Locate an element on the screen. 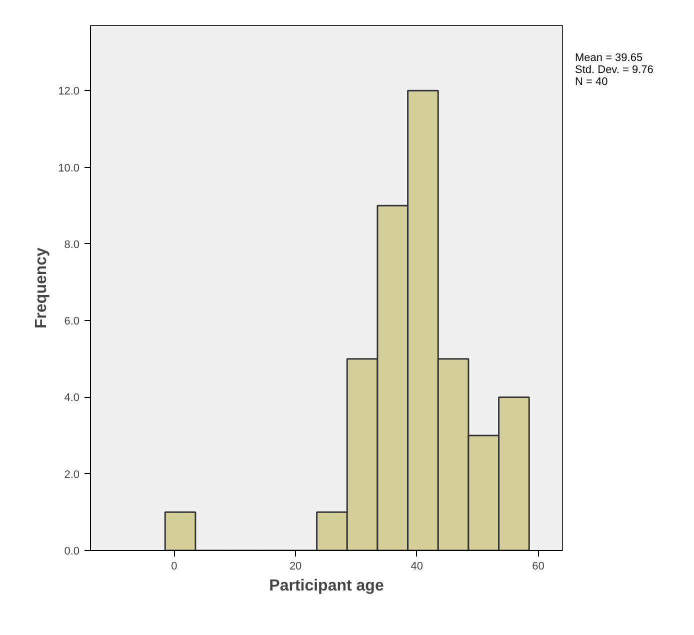 The image size is (694, 635). x-tick-label: 0 is located at coordinates (174, 566).